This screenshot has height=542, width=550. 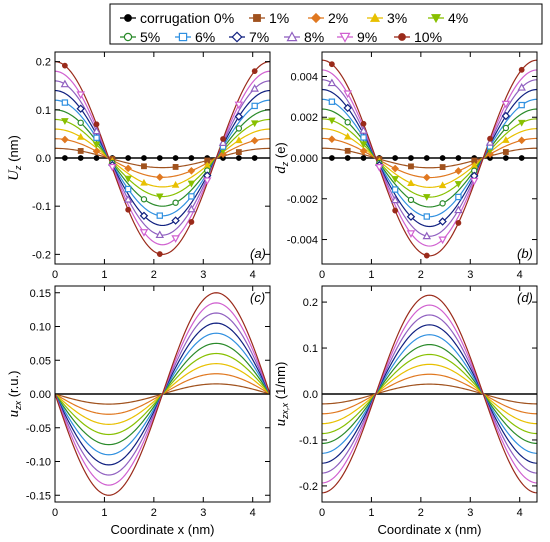 I want to click on legend-label: 2%, so click(x=338, y=18).